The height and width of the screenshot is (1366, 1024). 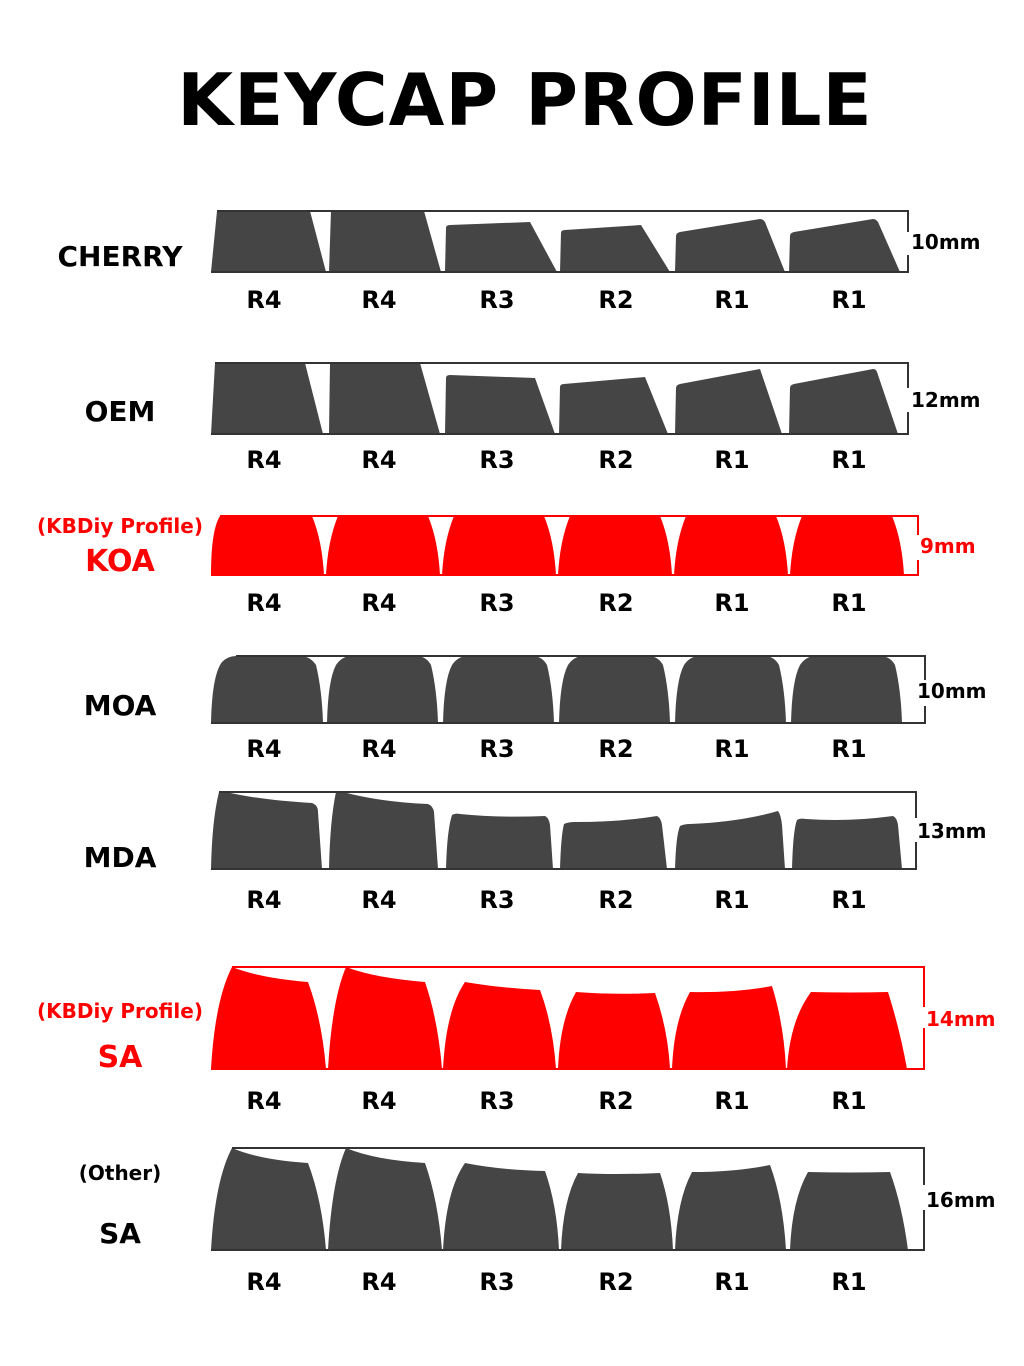 I want to click on height-label: 12mm, so click(x=946, y=400).